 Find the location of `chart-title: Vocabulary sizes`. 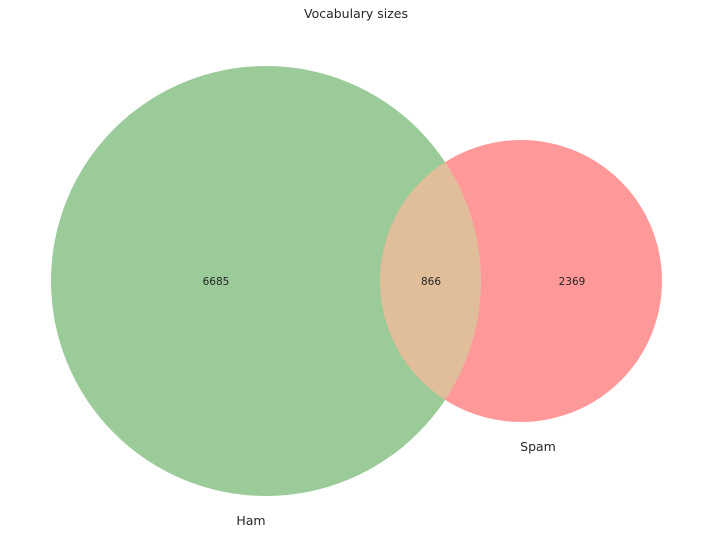

chart-title: Vocabulary sizes is located at coordinates (356, 13).